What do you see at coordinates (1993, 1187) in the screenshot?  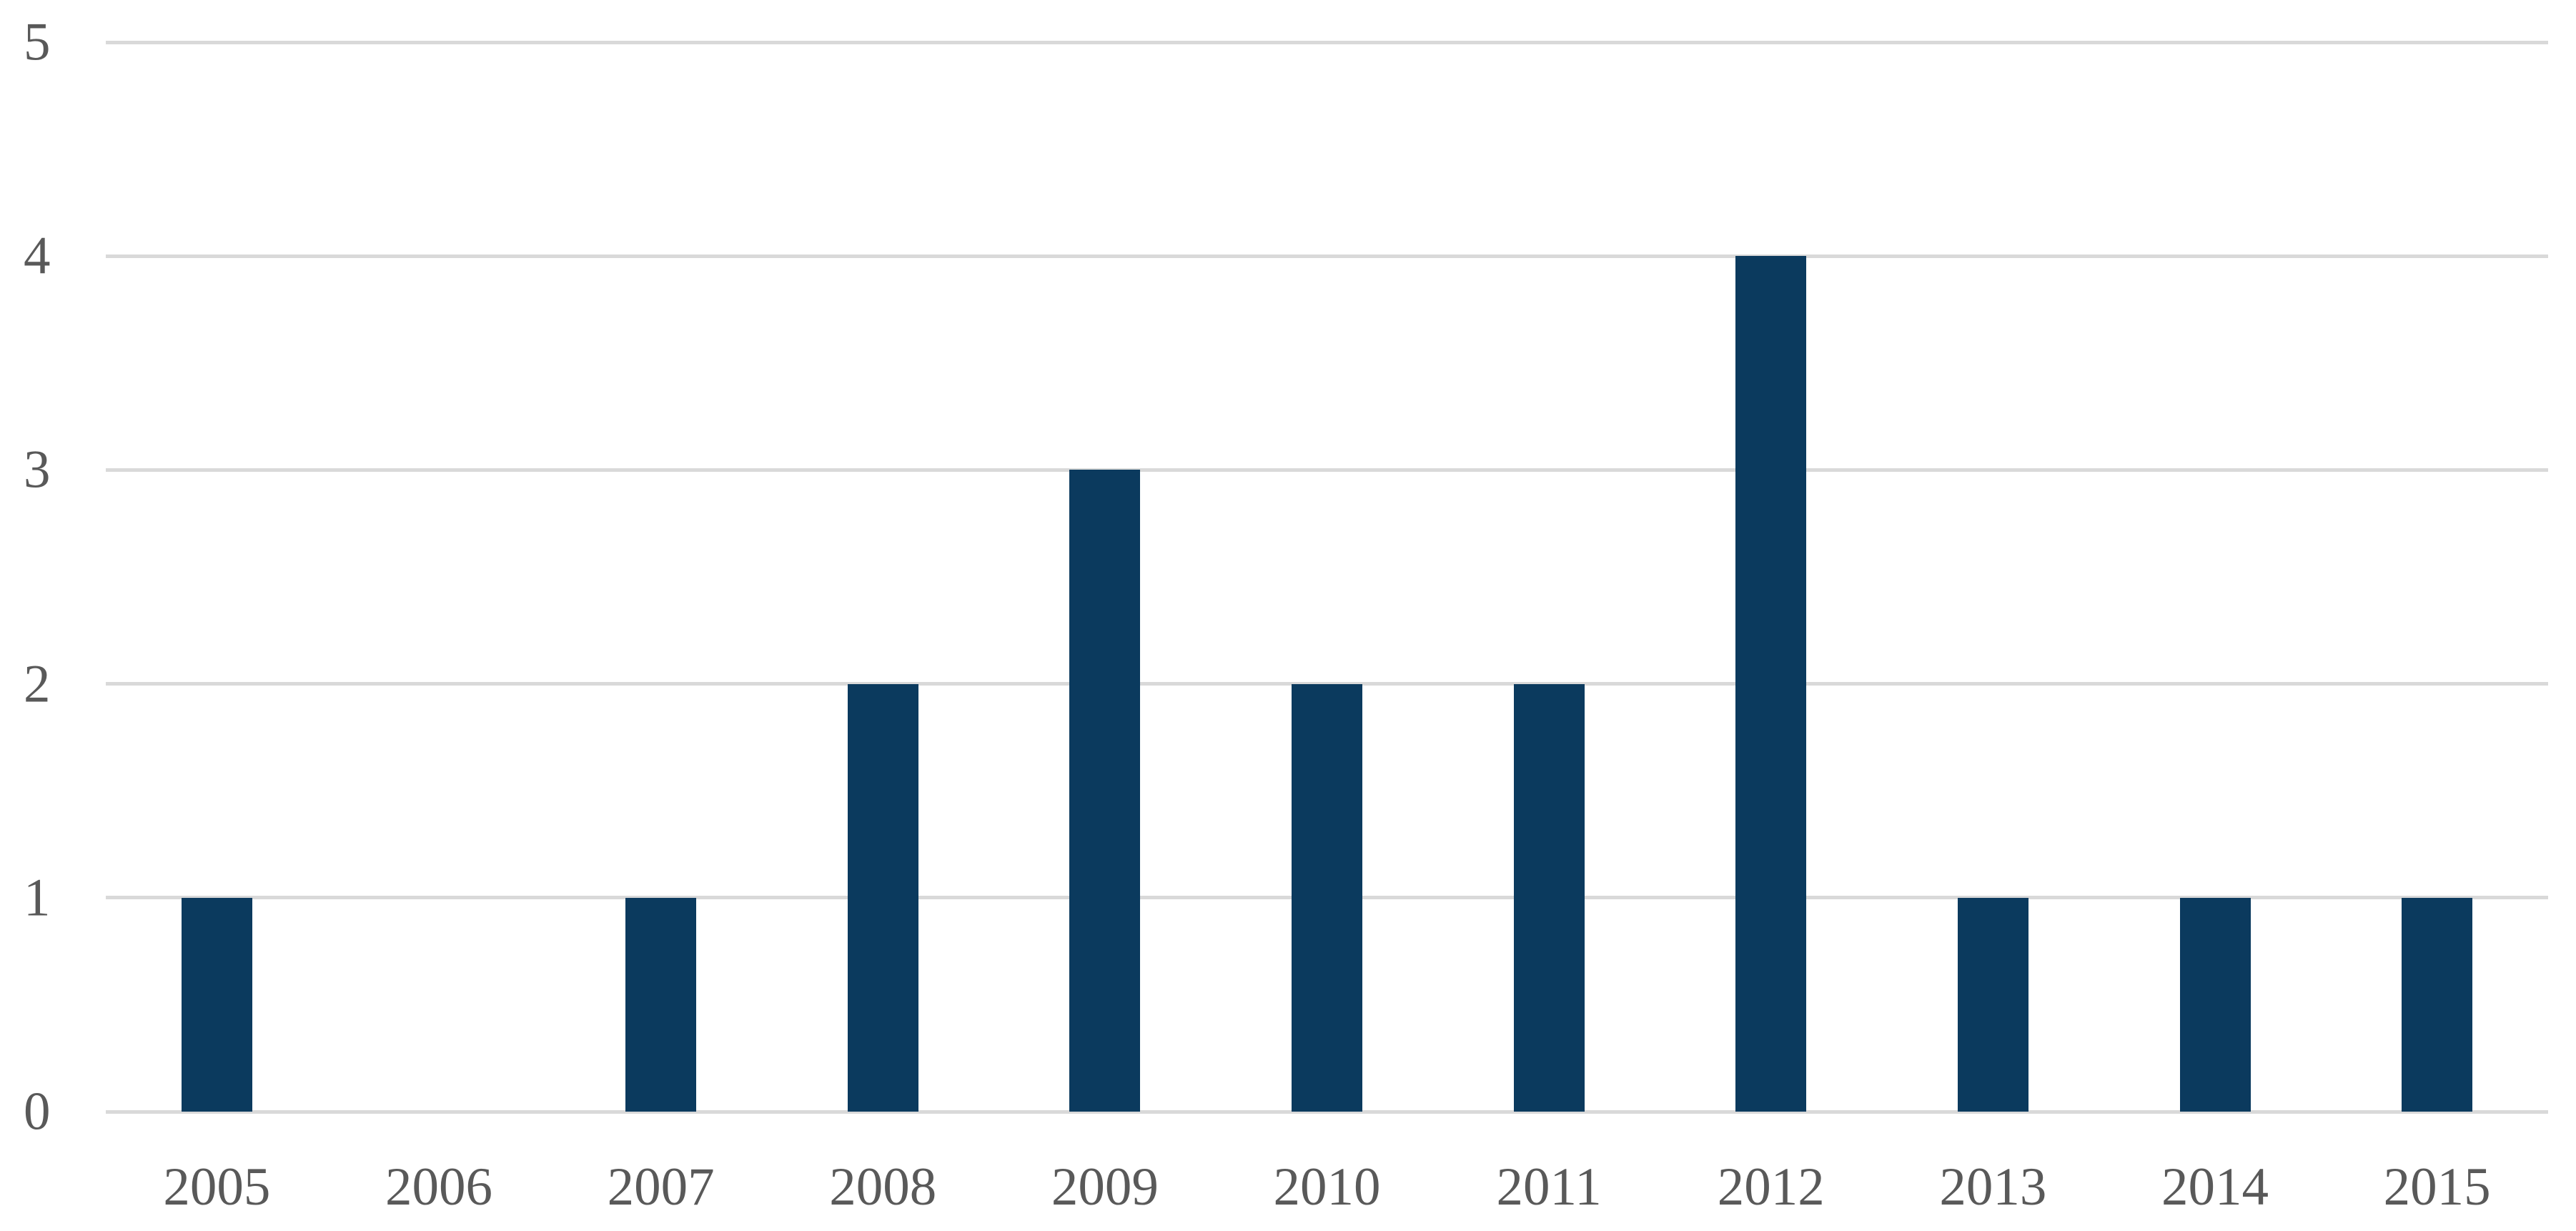 I see `x-axis-label-2013: 2013` at bounding box center [1993, 1187].